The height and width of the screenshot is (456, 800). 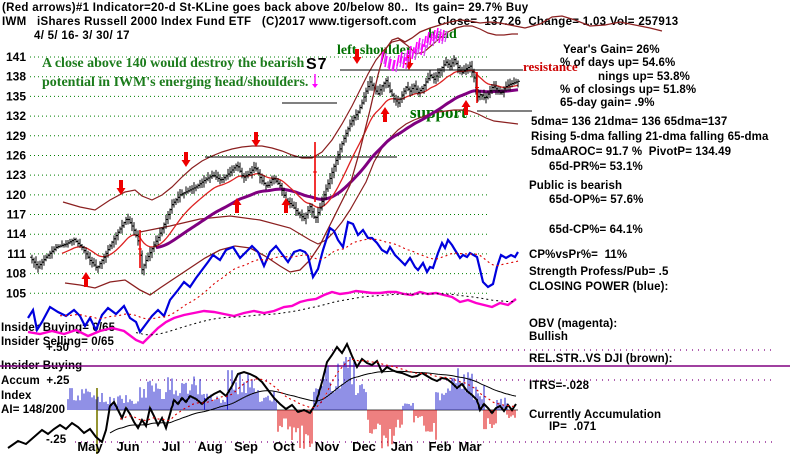 I want to click on stat-openings-up: nings up= 53.8%, so click(x=644, y=77).